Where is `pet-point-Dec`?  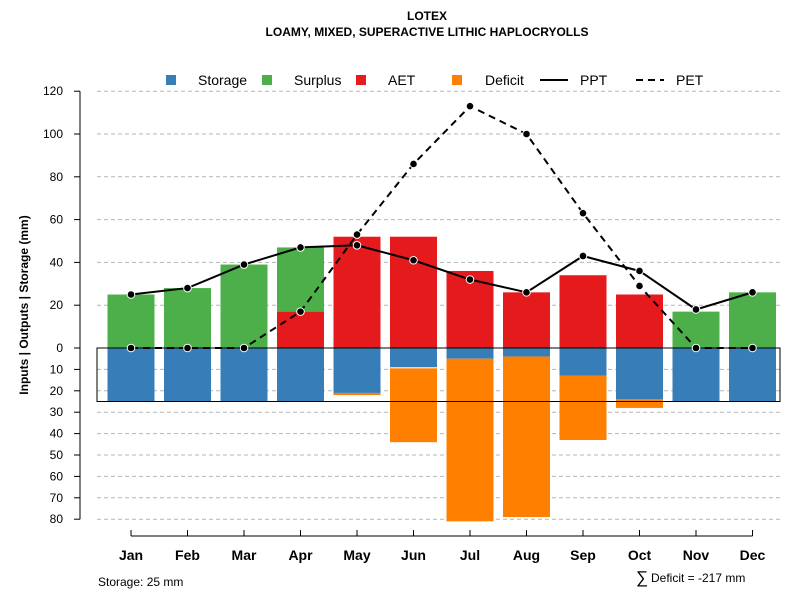
pet-point-Dec is located at coordinates (752, 348).